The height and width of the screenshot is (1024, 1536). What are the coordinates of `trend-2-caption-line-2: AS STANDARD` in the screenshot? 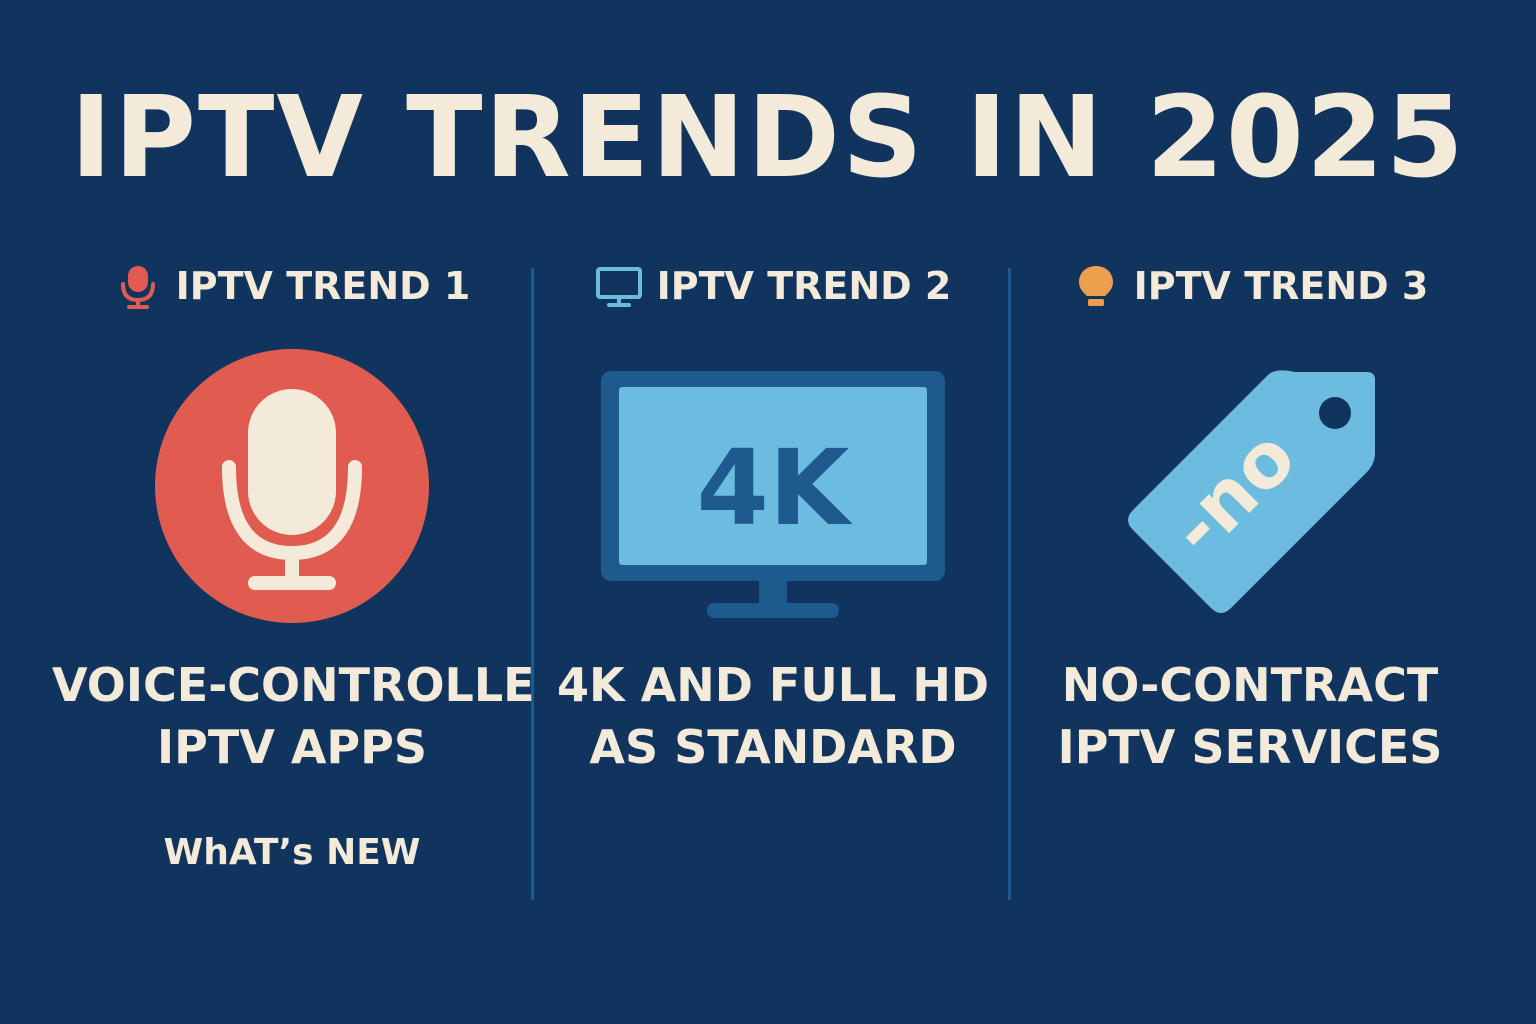 It's located at (773, 747).